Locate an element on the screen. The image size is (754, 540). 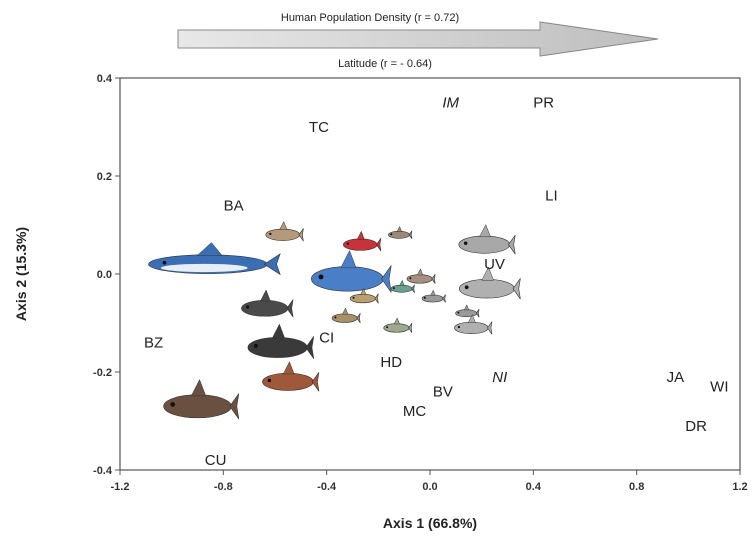
site-label-ci: CI is located at coordinates (326, 338).